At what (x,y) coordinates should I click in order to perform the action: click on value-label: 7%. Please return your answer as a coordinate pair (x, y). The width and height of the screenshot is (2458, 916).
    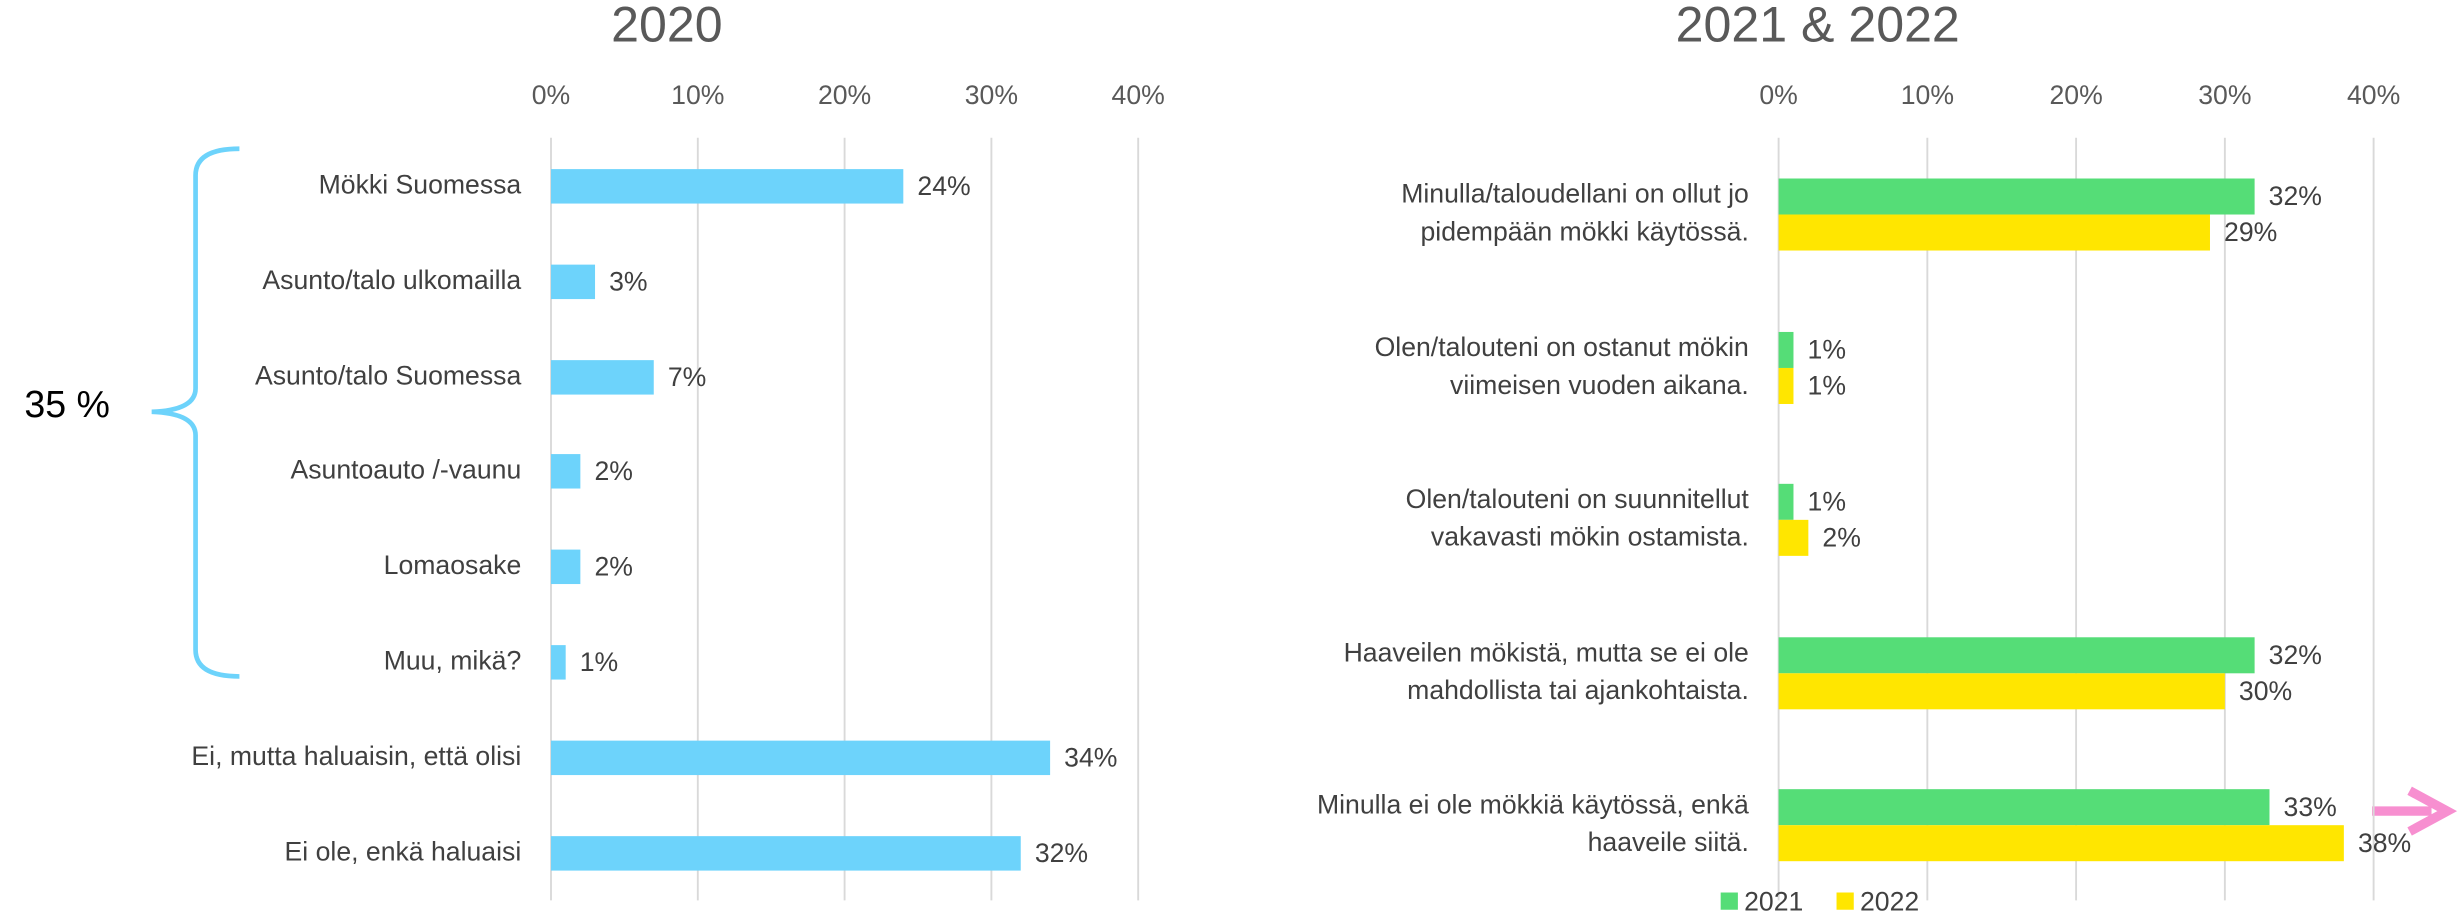
    Looking at the image, I should click on (687, 377).